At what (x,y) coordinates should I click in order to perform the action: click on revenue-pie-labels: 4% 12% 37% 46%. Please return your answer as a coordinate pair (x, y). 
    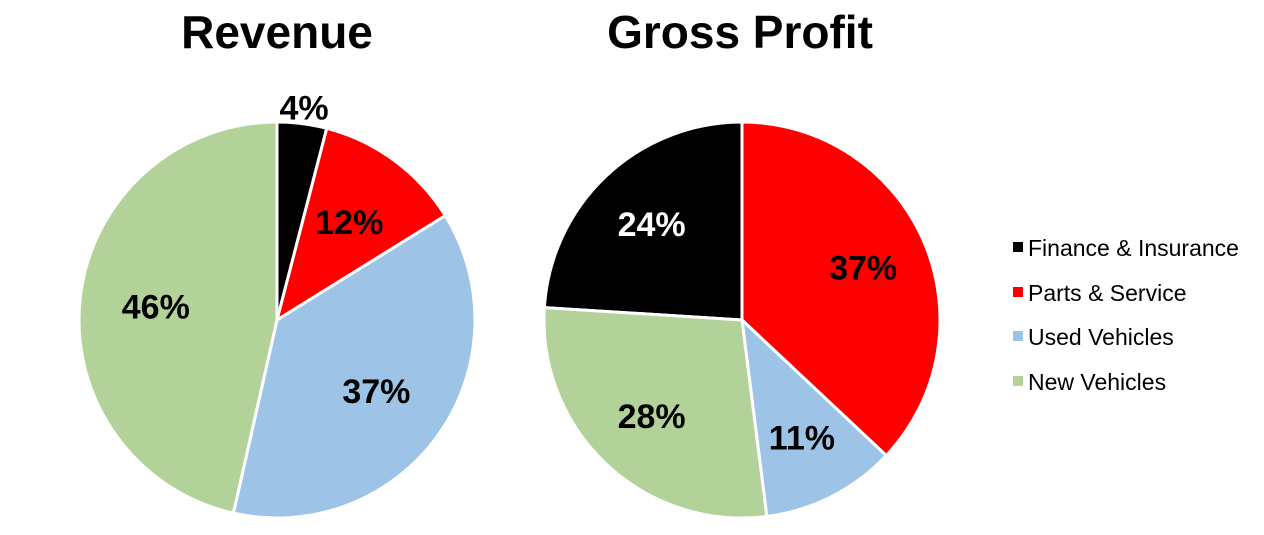
    Looking at the image, I should click on (266, 250).